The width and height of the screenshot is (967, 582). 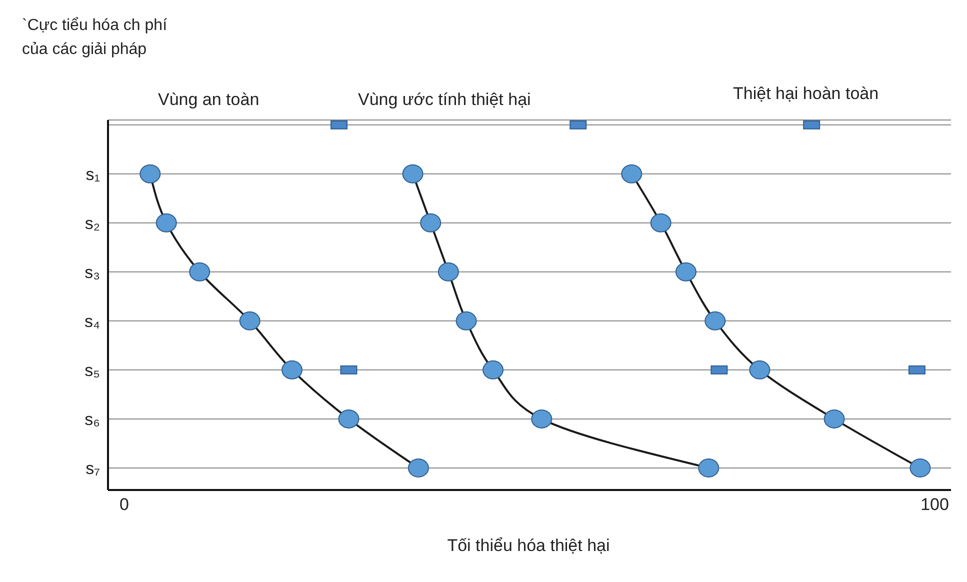 What do you see at coordinates (93, 174) in the screenshot?
I see `y-tick-label: s₁` at bounding box center [93, 174].